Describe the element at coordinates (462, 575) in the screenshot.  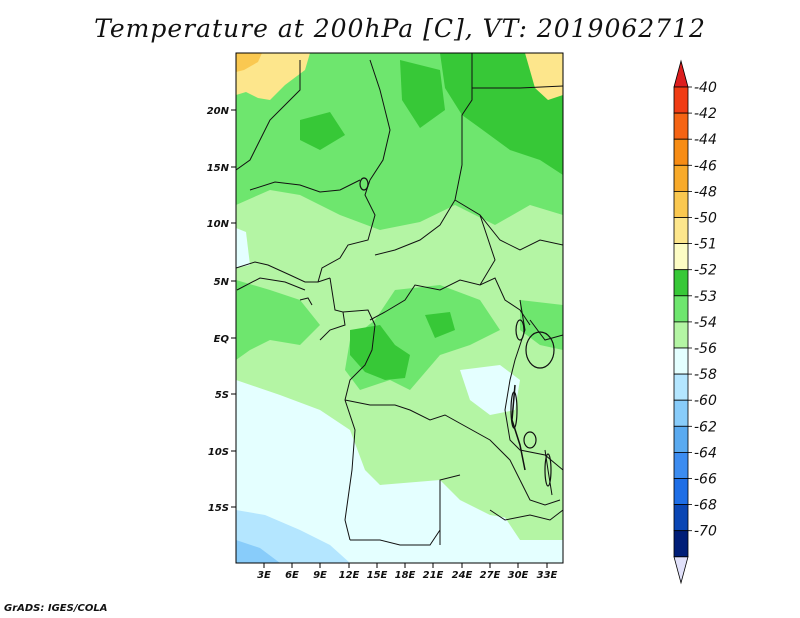
I see `lon-label: 24E` at that location.